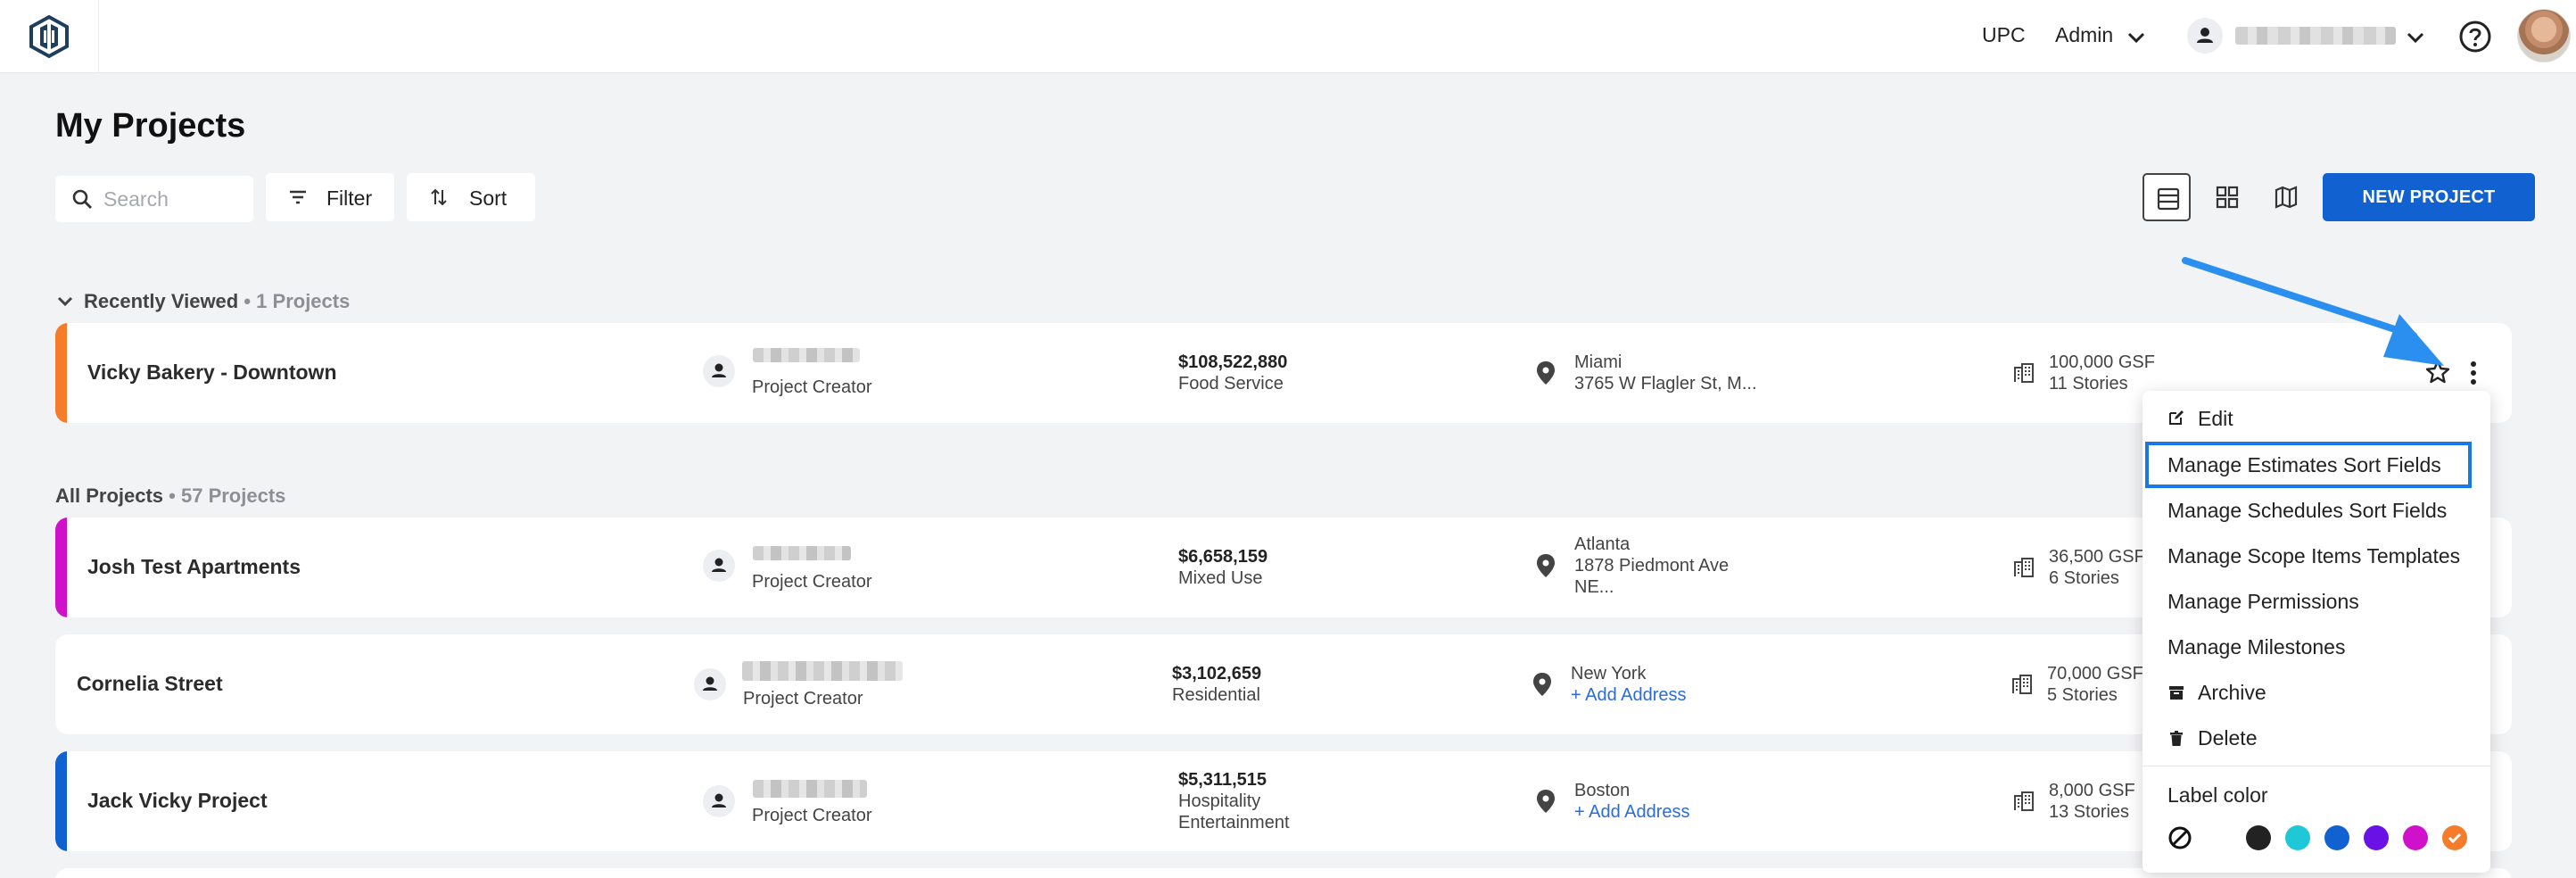  Describe the element at coordinates (161, 301) in the screenshot. I see `section-title: Recently Viewed` at that location.